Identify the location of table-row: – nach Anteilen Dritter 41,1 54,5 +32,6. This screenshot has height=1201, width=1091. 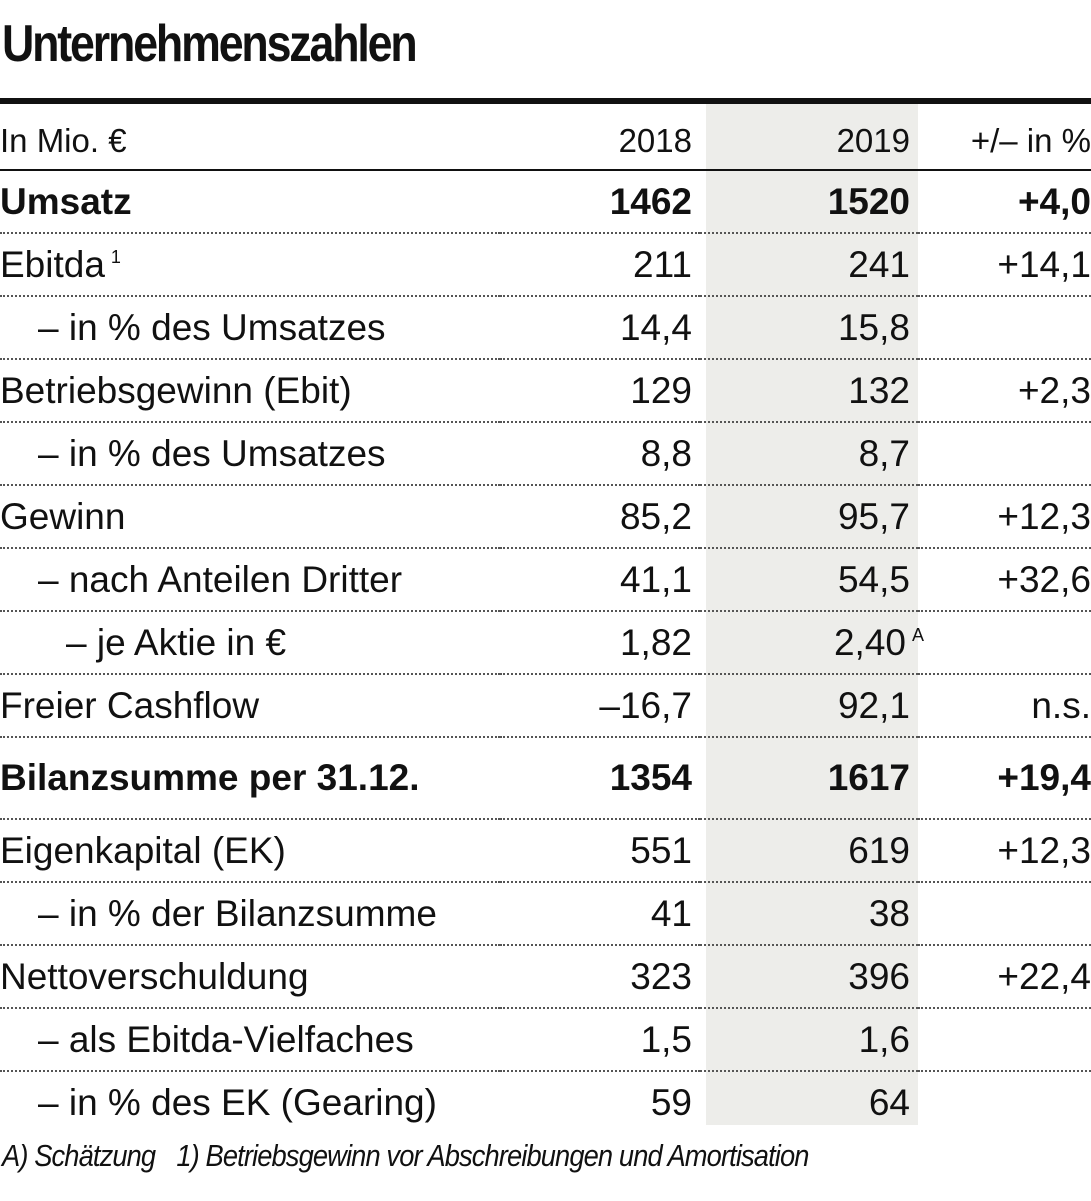
(545, 580).